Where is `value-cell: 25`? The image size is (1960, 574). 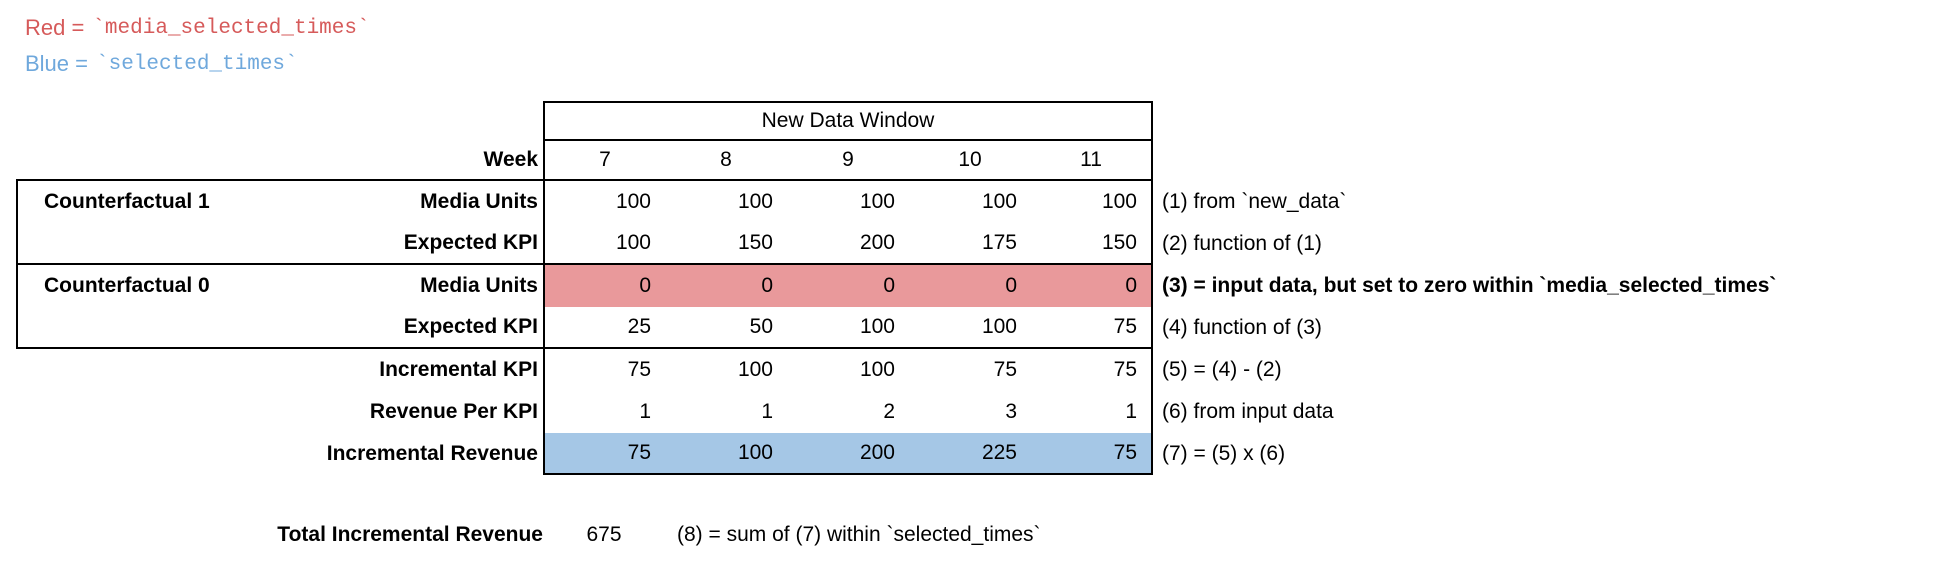
value-cell: 25 is located at coordinates (604, 328).